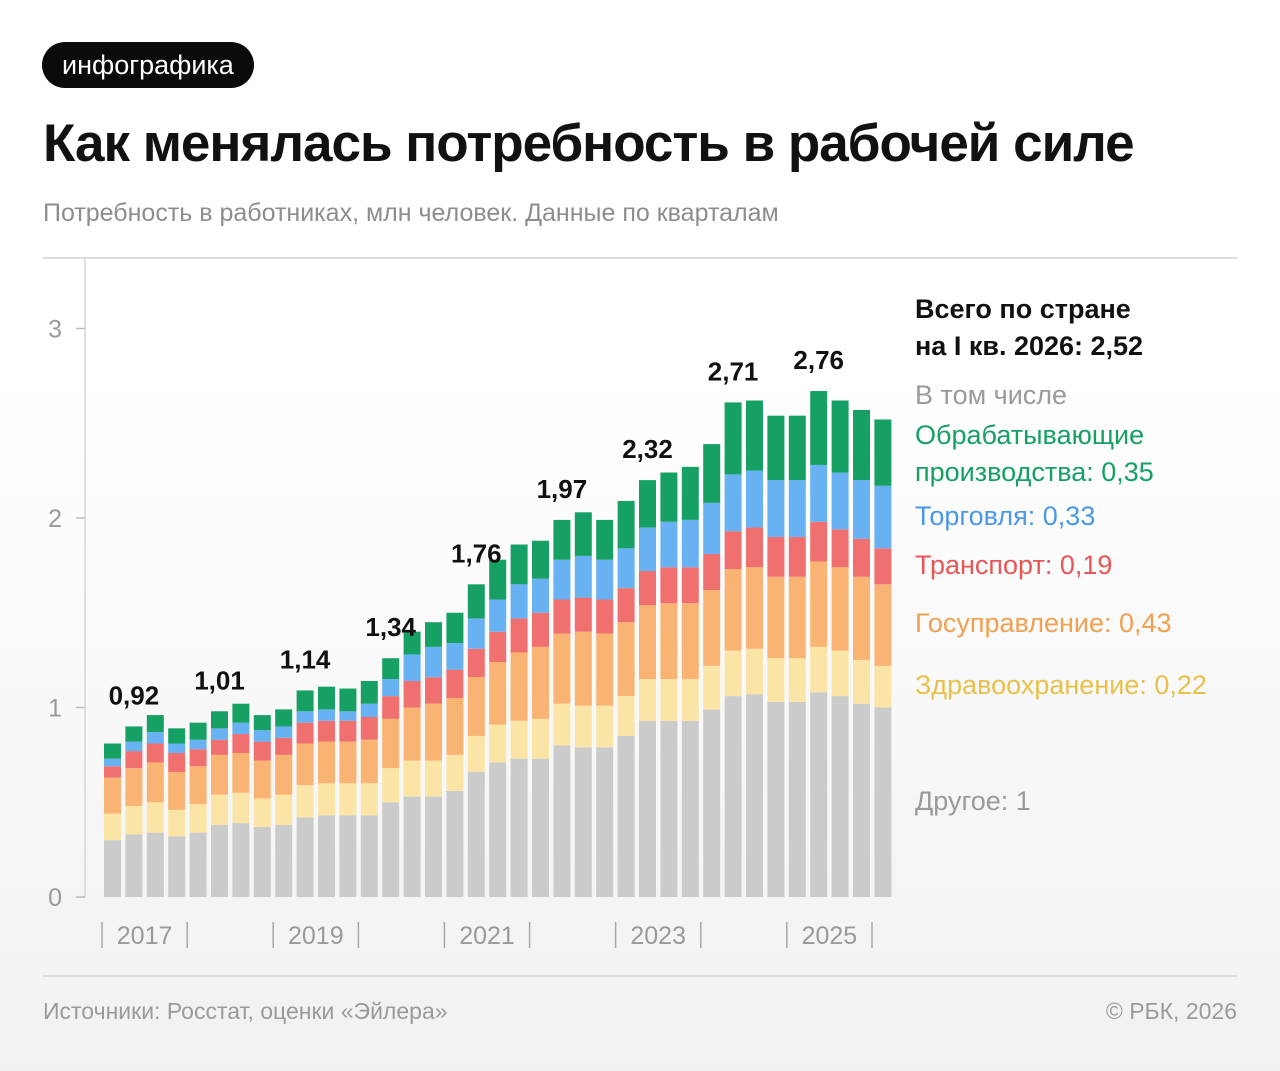  I want to click on y-tick-label: 0, so click(55, 898).